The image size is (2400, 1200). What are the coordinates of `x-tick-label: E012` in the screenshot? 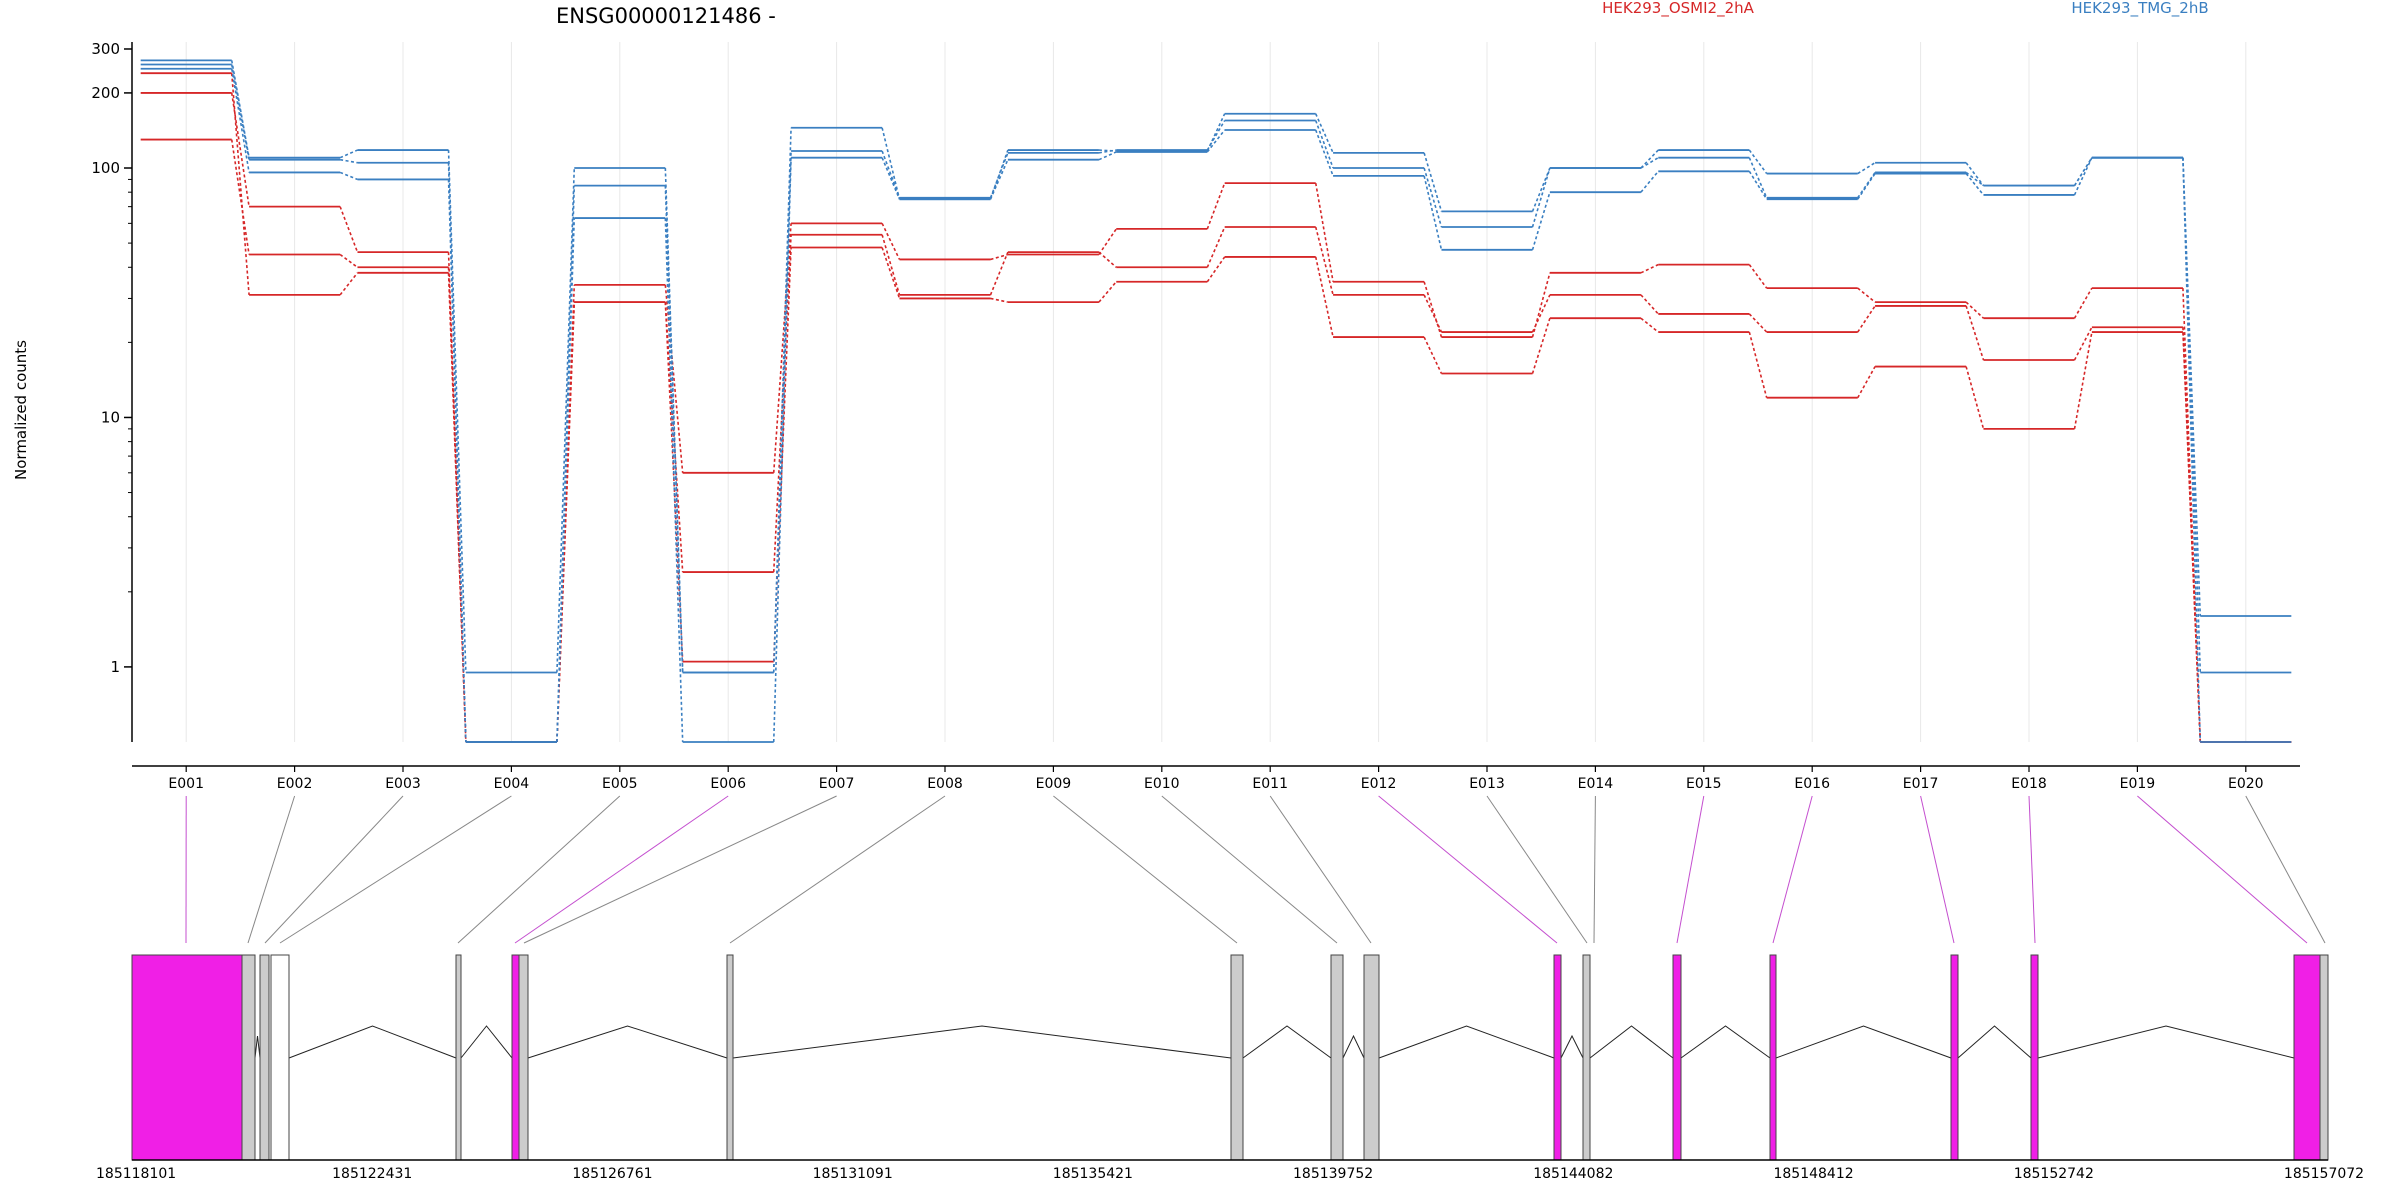 It's located at (1379, 784).